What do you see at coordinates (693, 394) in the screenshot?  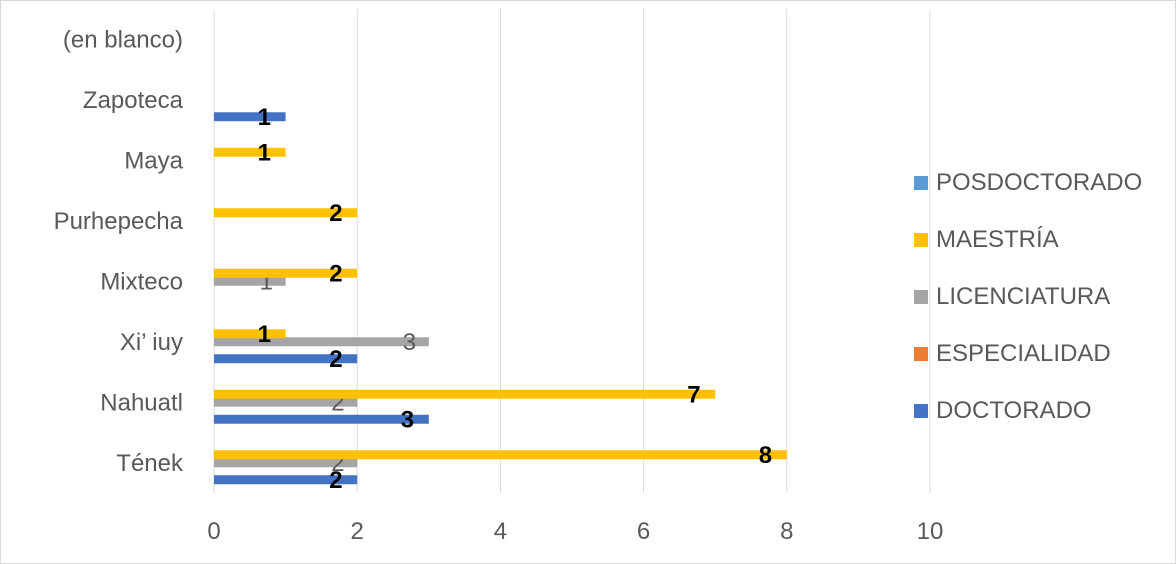 I see `data-label-maestría: 7` at bounding box center [693, 394].